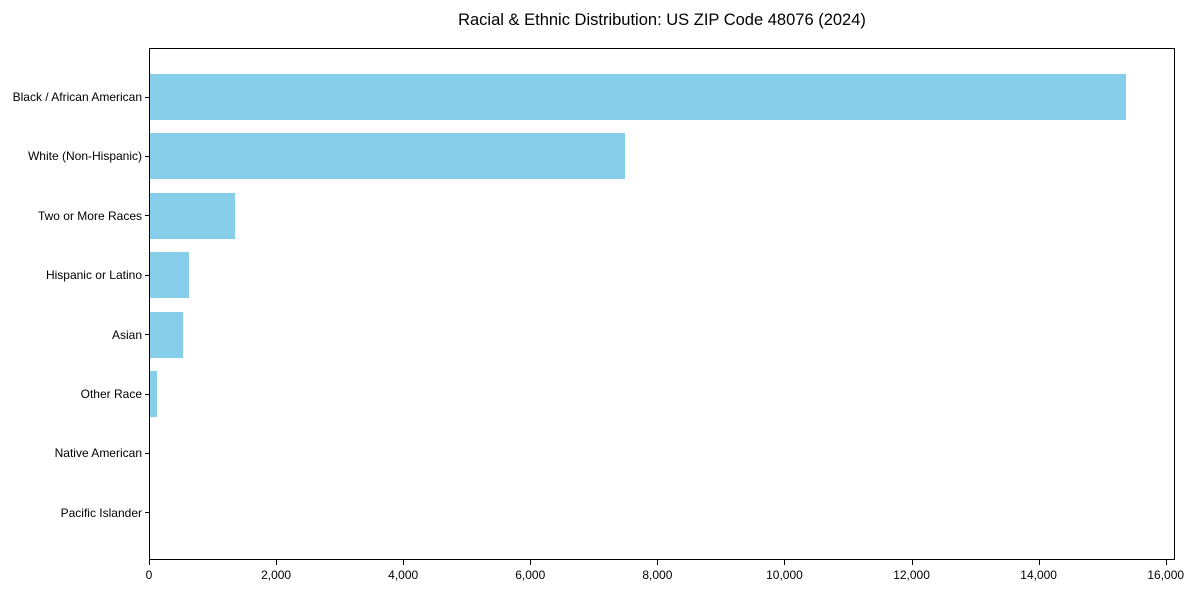 The image size is (1200, 600). What do you see at coordinates (530, 575) in the screenshot?
I see `x-tick-label: 6,000` at bounding box center [530, 575].